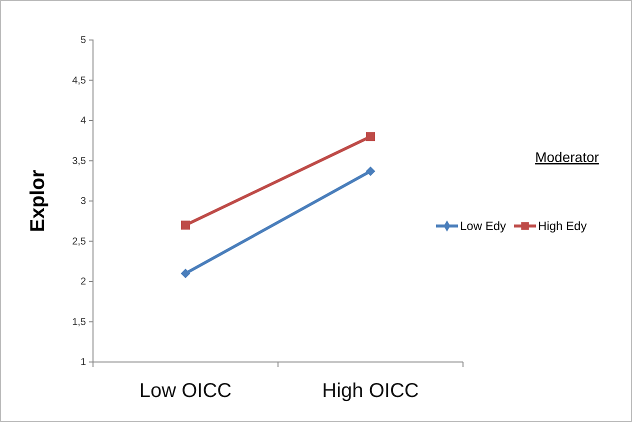  Describe the element at coordinates (83, 202) in the screenshot. I see `y-tick-label: 3` at that location.